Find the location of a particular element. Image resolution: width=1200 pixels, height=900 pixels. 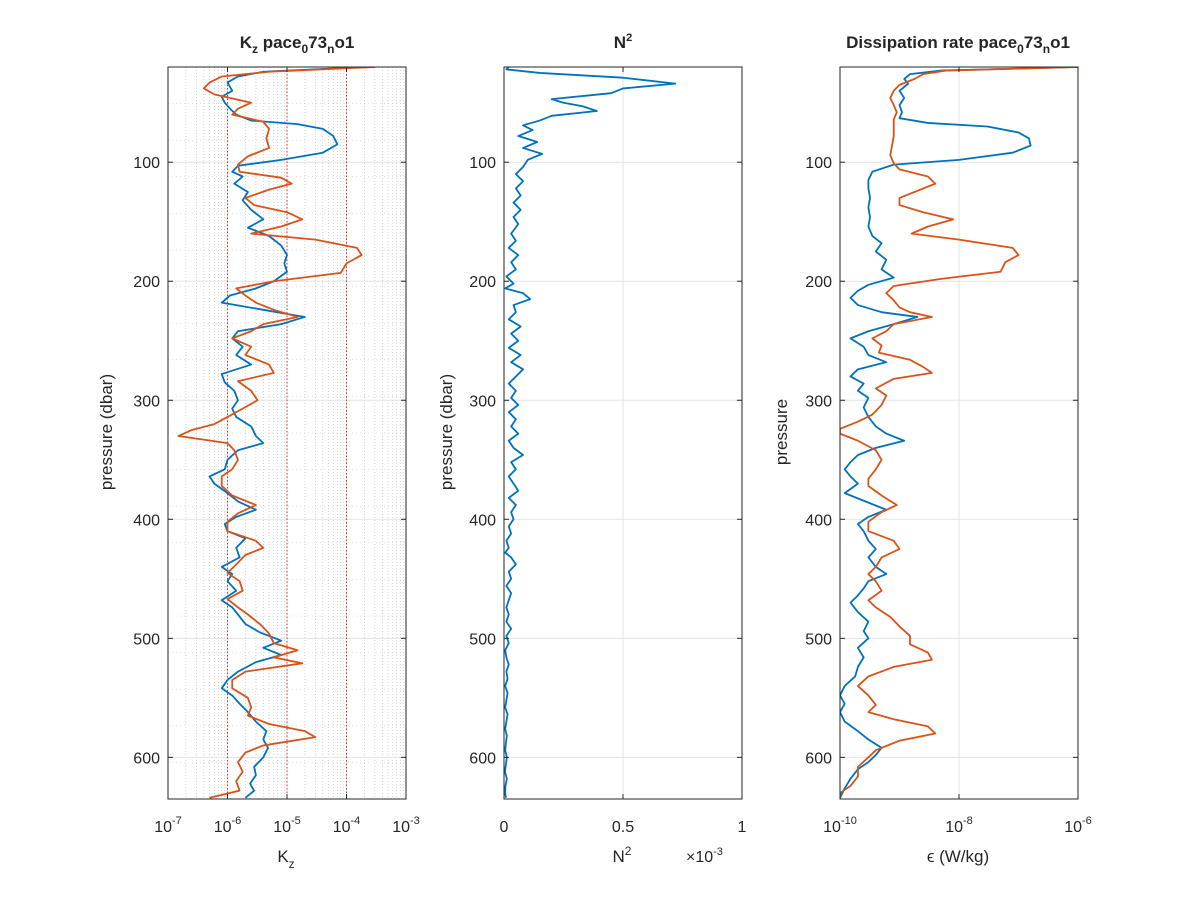

kz-x-tick-label: 10⁻⁴ is located at coordinates (347, 825).